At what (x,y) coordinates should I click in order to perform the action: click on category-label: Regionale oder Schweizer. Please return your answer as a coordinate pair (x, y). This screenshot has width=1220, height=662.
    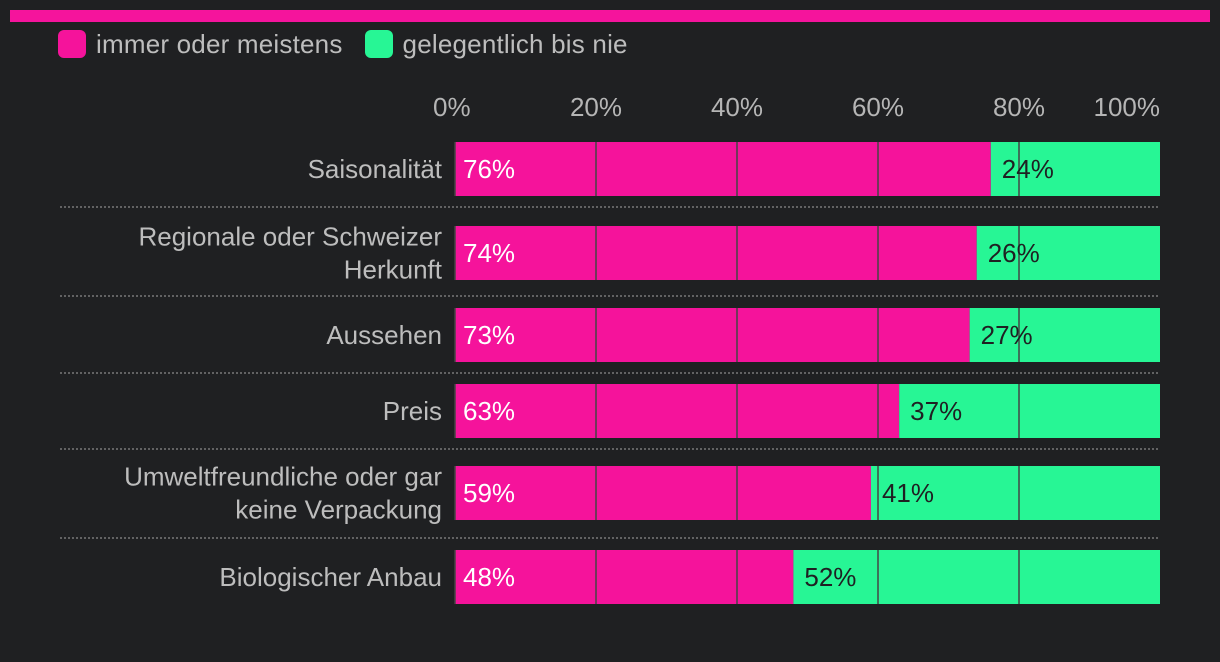
    Looking at the image, I should click on (290, 237).